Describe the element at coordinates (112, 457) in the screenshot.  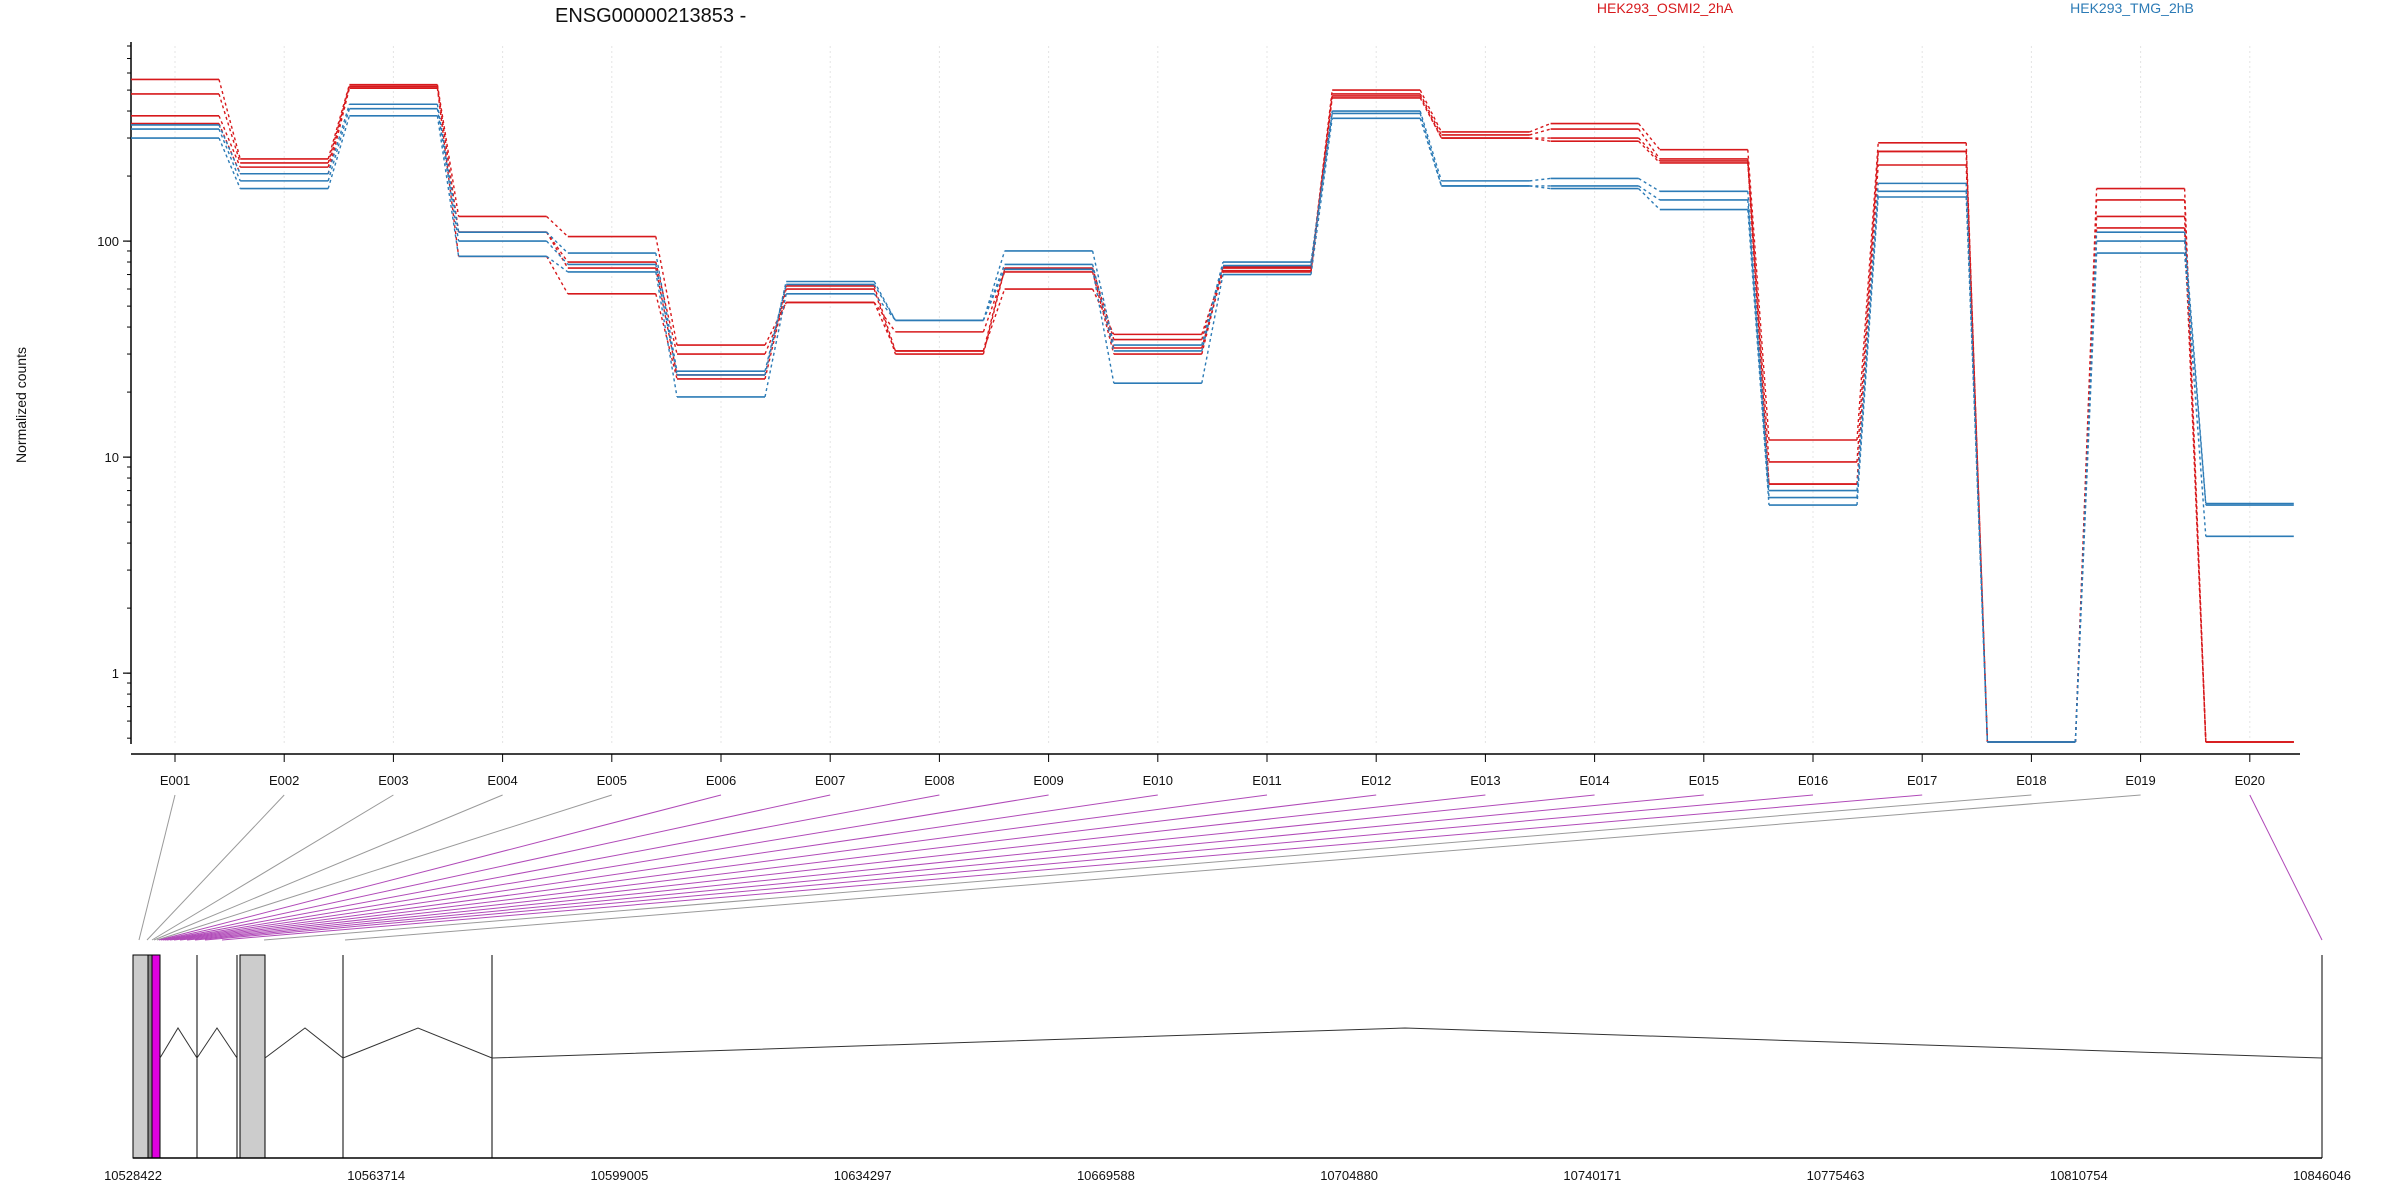
I see `y-tick-label: 10` at that location.